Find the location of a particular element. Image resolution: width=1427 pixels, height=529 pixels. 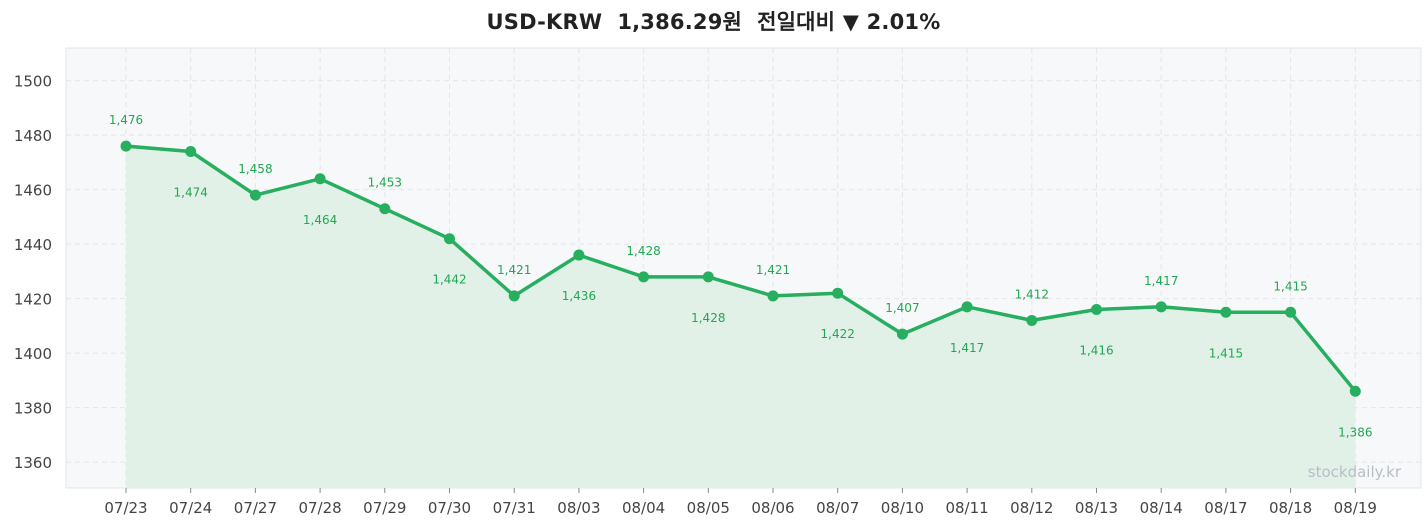

x-tick-label: 08/05 is located at coordinates (708, 508).